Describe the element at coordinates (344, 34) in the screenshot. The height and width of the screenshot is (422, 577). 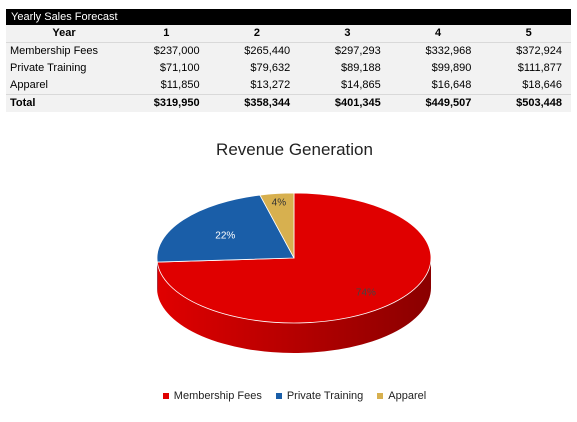
I see `header-year-3: 3` at that location.